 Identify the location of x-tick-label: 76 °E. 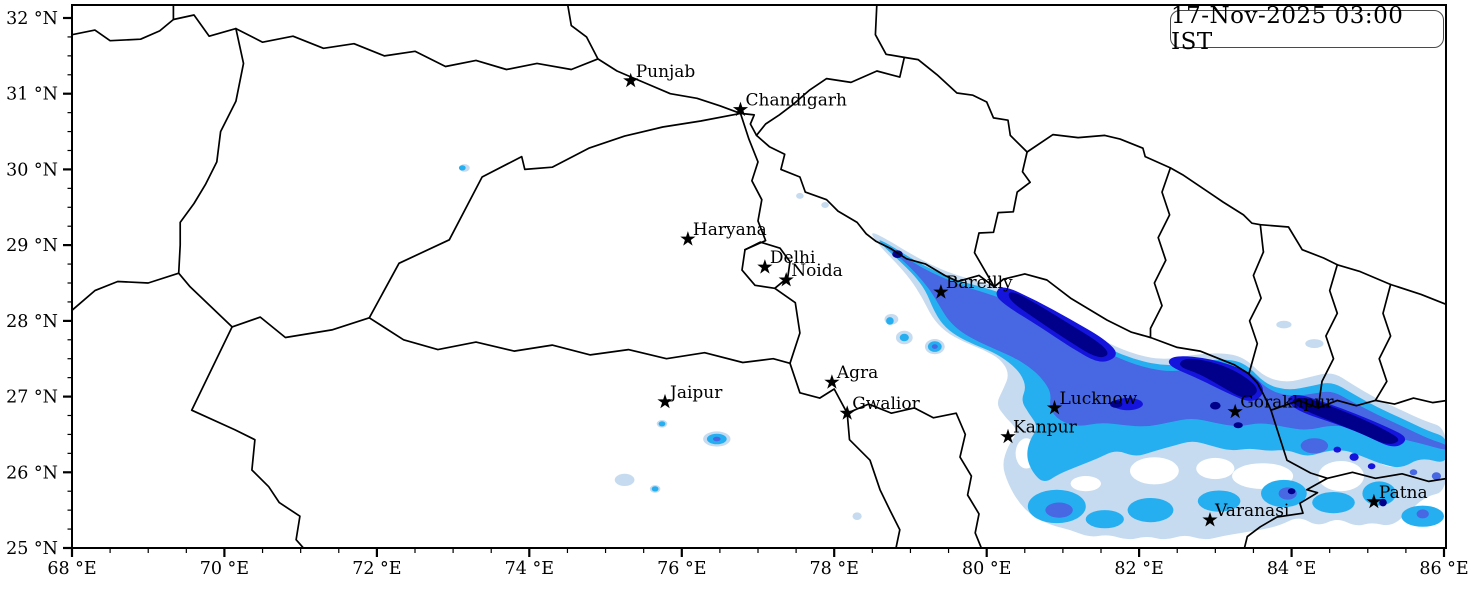
(681, 569).